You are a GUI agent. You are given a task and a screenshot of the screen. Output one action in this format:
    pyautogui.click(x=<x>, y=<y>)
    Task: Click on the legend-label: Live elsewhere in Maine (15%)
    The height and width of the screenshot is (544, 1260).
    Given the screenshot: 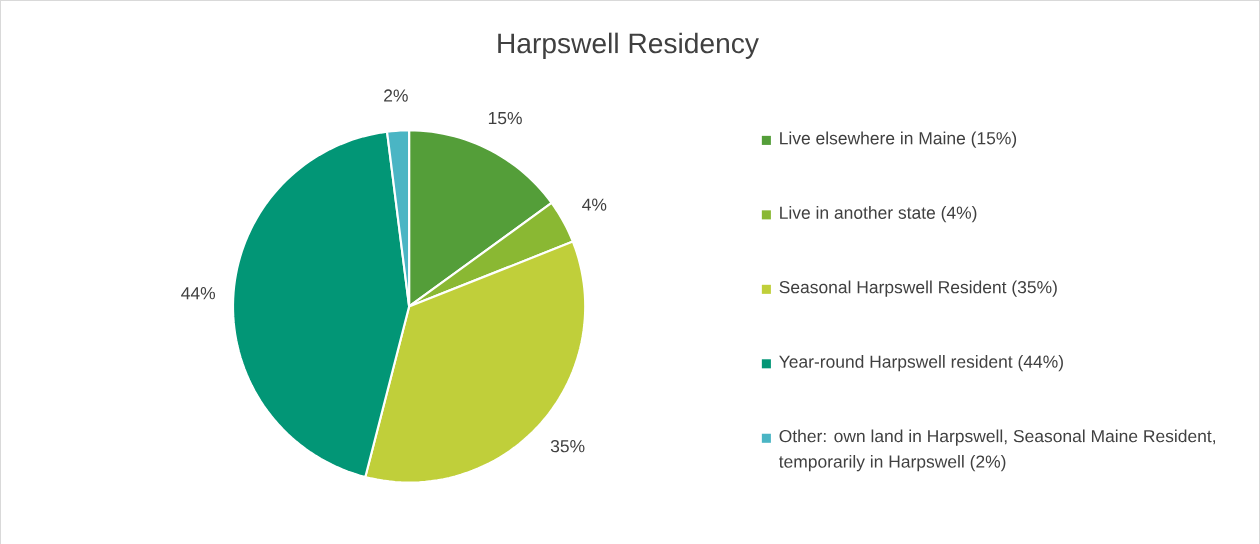 What is the action you would take?
    pyautogui.click(x=898, y=139)
    